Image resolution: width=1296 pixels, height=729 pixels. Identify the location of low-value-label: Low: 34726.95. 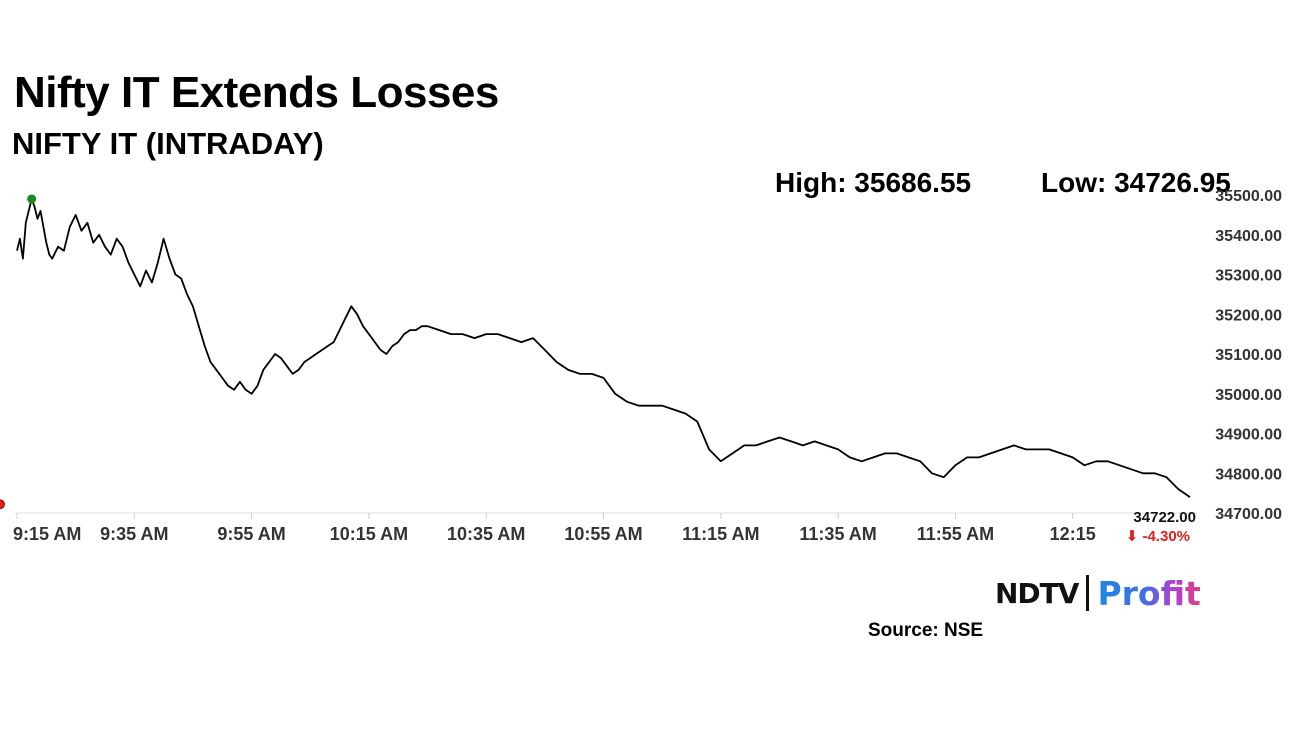
(1136, 182).